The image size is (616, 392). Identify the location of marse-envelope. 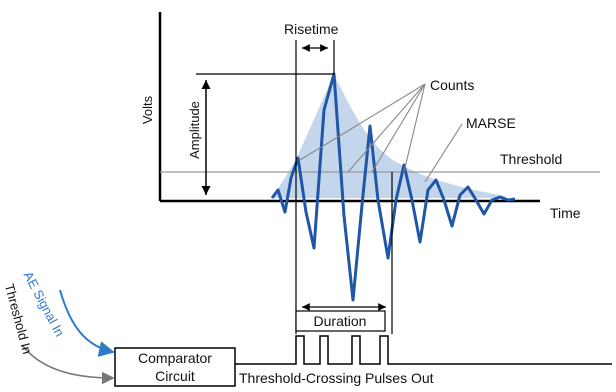
(388, 136).